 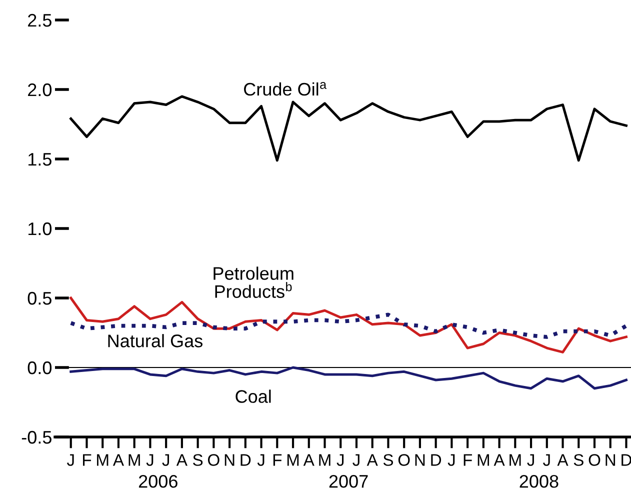 I want to click on y-tick-label: 0.5, so click(x=40, y=298).